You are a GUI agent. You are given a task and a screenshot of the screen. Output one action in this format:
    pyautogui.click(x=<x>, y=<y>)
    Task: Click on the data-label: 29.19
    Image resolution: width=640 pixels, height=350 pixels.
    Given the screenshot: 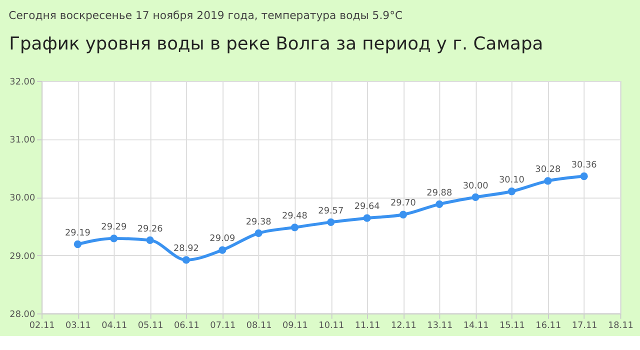 What is the action you would take?
    pyautogui.click(x=77, y=233)
    